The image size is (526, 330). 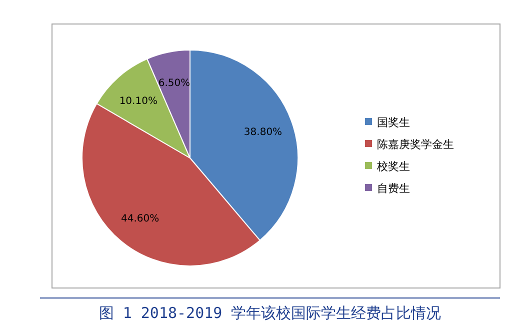 What do you see at coordinates (393, 122) in the screenshot?
I see `legend-label: 国奖生` at bounding box center [393, 122].